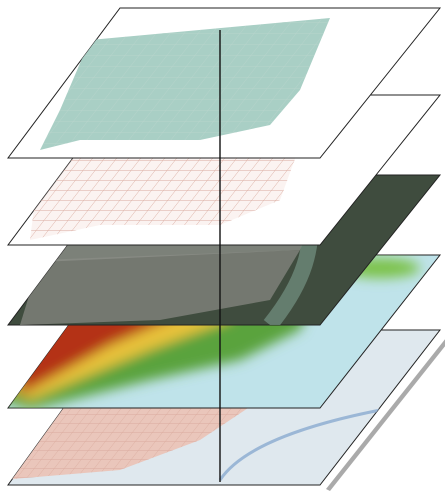 Image resolution: width=445 pixels, height=491 pixels. Describe the element at coordinates (160, 287) in the screenshot. I see `urban-imagery` at that location.